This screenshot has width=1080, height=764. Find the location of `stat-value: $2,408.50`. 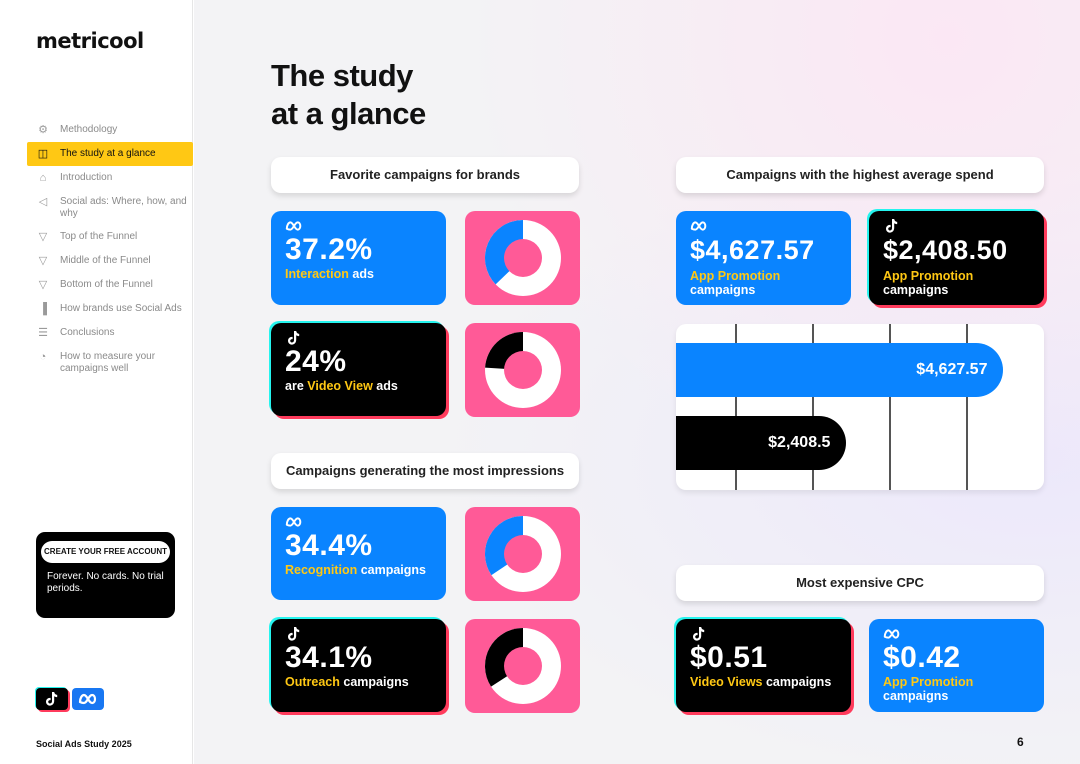

stat-value: $2,408.50 is located at coordinates (945, 250).